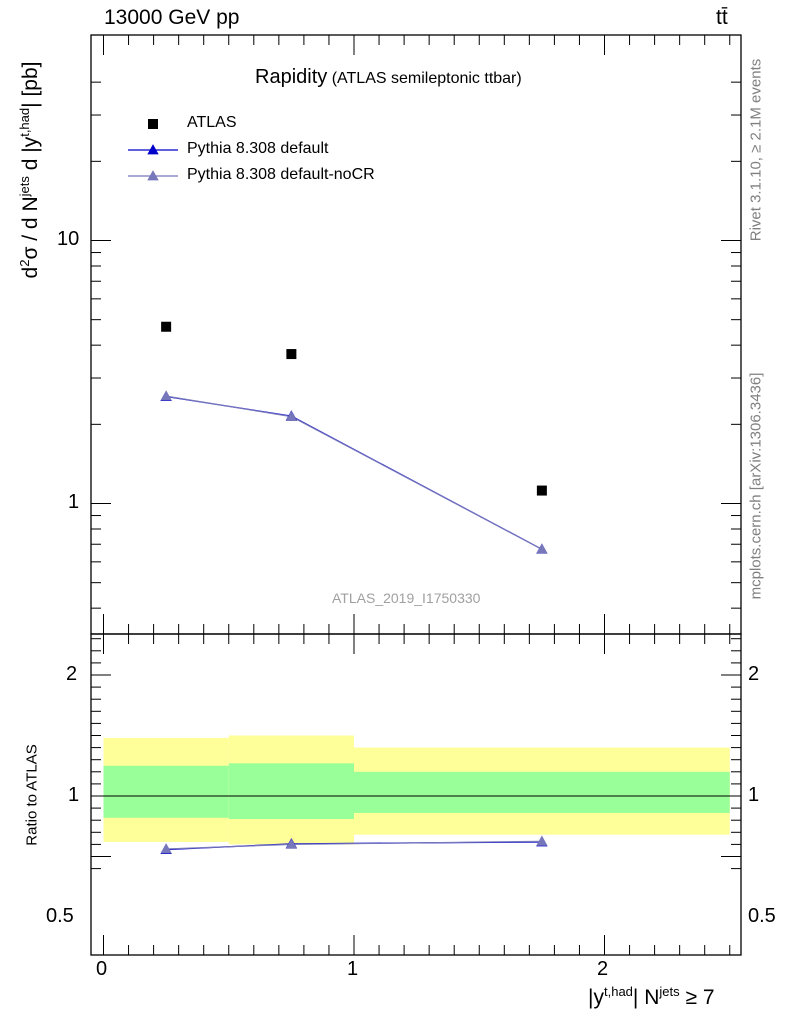 This screenshot has height=1024, width=786. Describe the element at coordinates (172, 17) in the screenshot. I see `energy-label: 13000 GeV pp` at that location.